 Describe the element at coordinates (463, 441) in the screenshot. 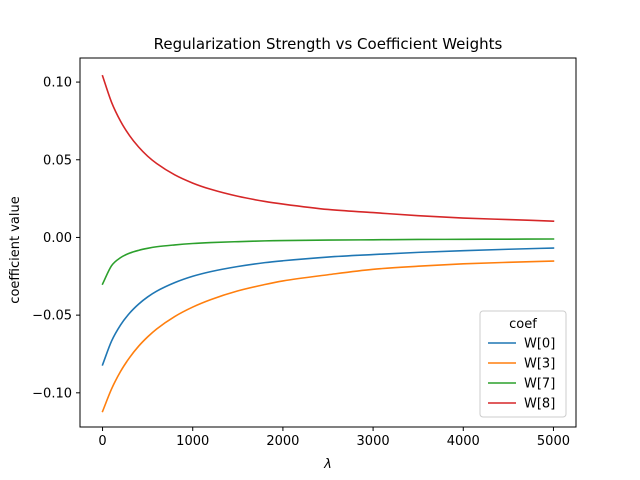

I see `x-tick-label: 4000` at that location.